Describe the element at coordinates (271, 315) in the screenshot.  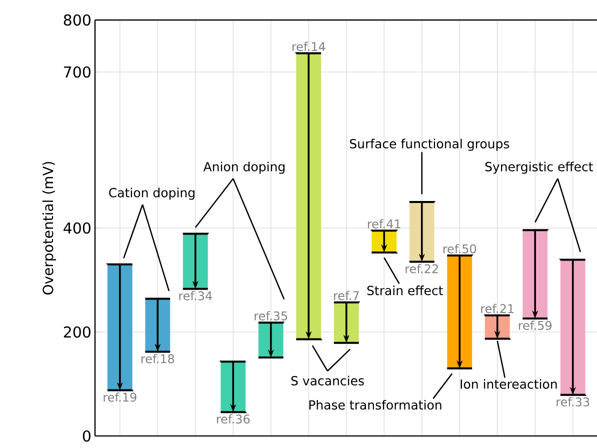
I see `x-tick-label: ref.35` at that location.